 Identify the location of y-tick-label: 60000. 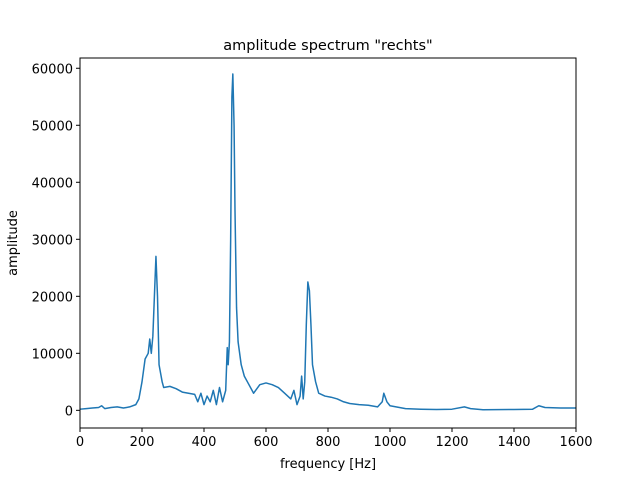
(52, 69).